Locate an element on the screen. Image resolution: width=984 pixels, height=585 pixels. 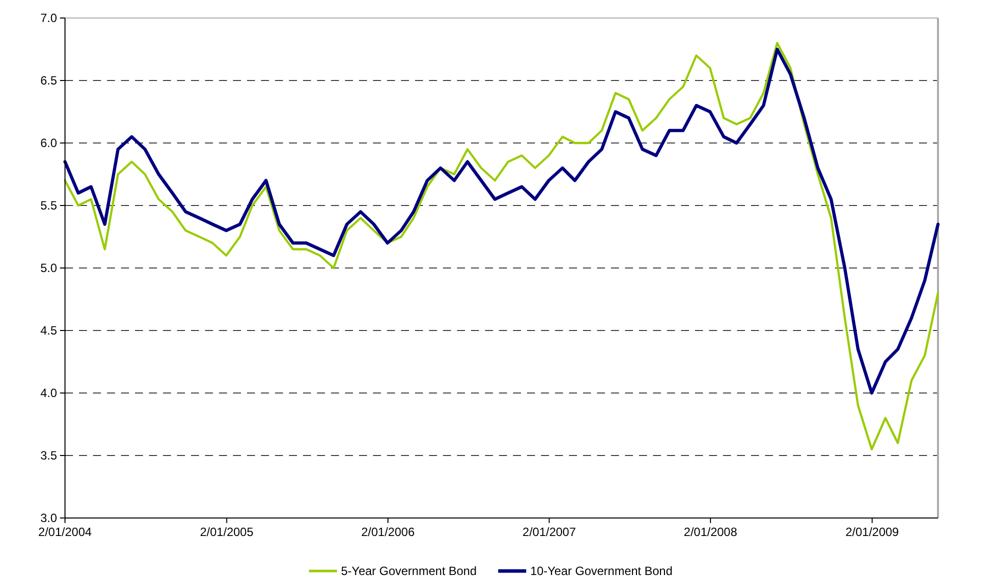
legend-label: 5-Year Government Bond is located at coordinates (409, 571).